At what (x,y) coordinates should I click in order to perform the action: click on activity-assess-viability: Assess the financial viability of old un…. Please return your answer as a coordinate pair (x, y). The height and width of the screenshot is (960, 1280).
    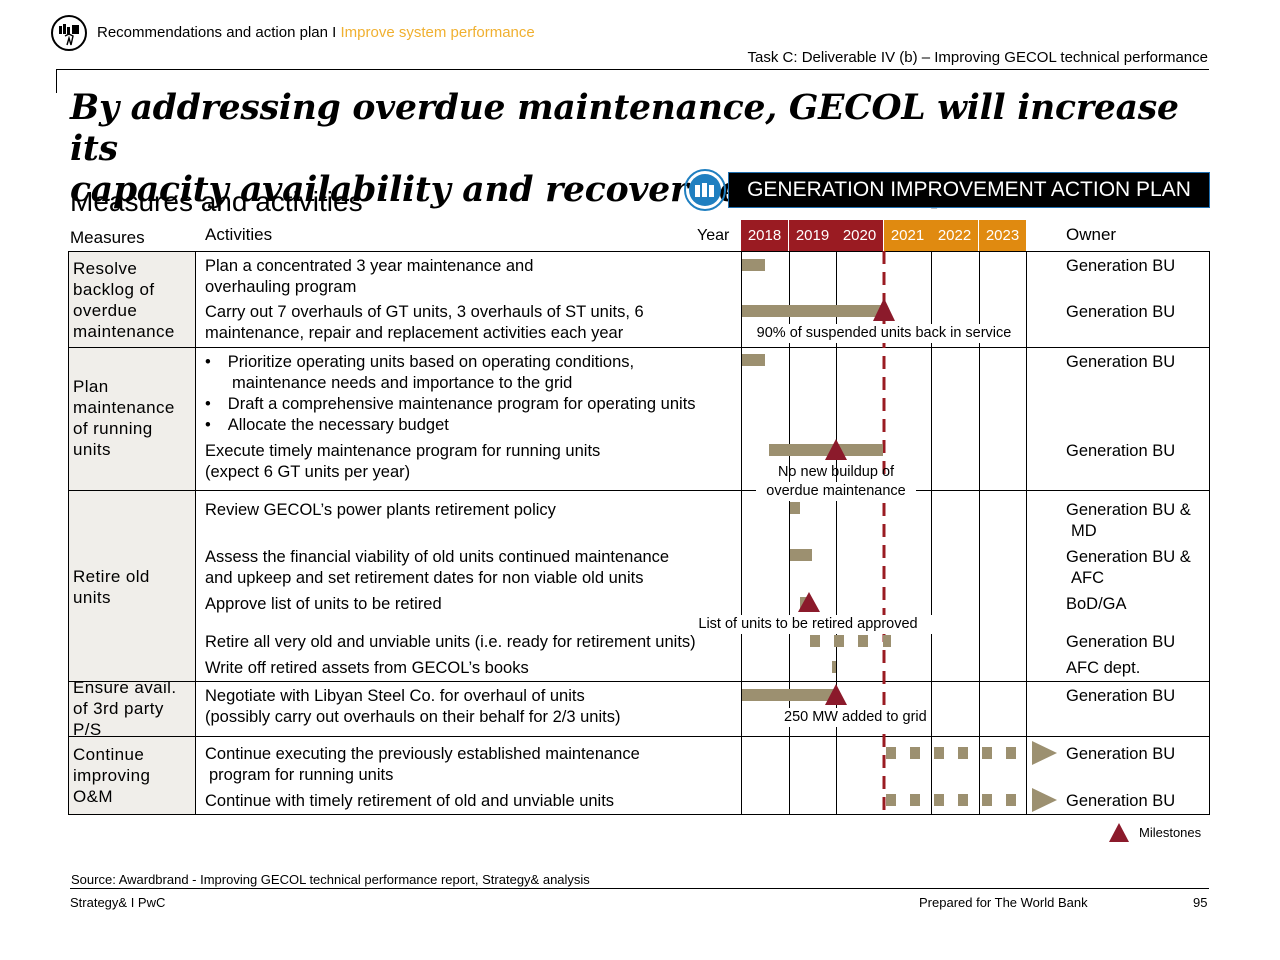
    Looking at the image, I should click on (437, 567).